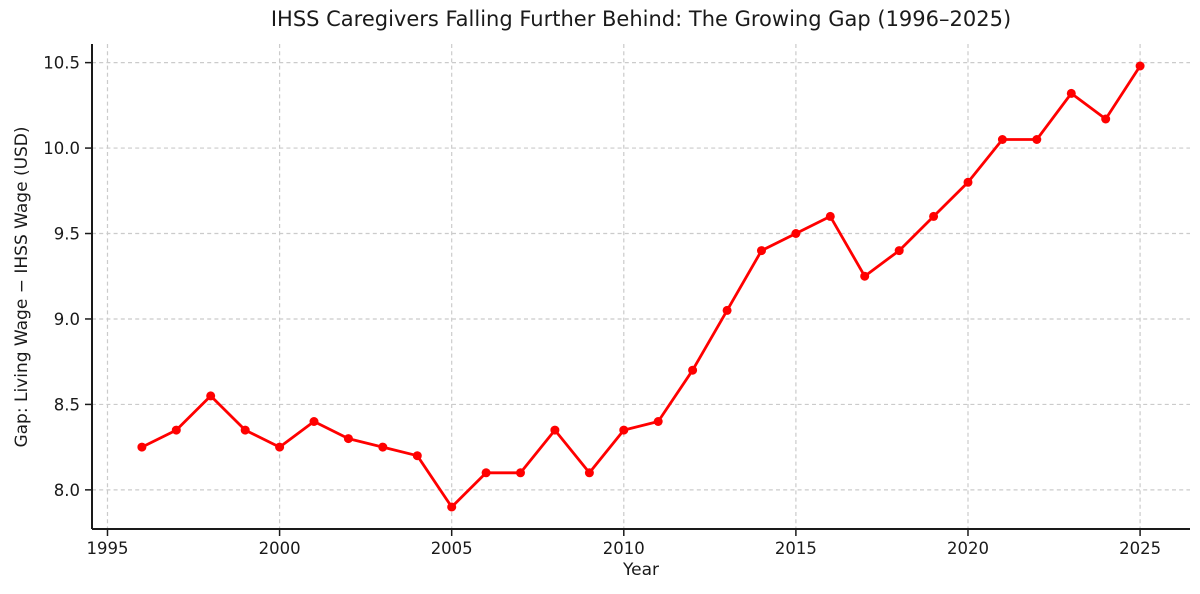 The height and width of the screenshot is (594, 1200). Describe the element at coordinates (796, 548) in the screenshot. I see `x-tick-label: 2015` at that location.